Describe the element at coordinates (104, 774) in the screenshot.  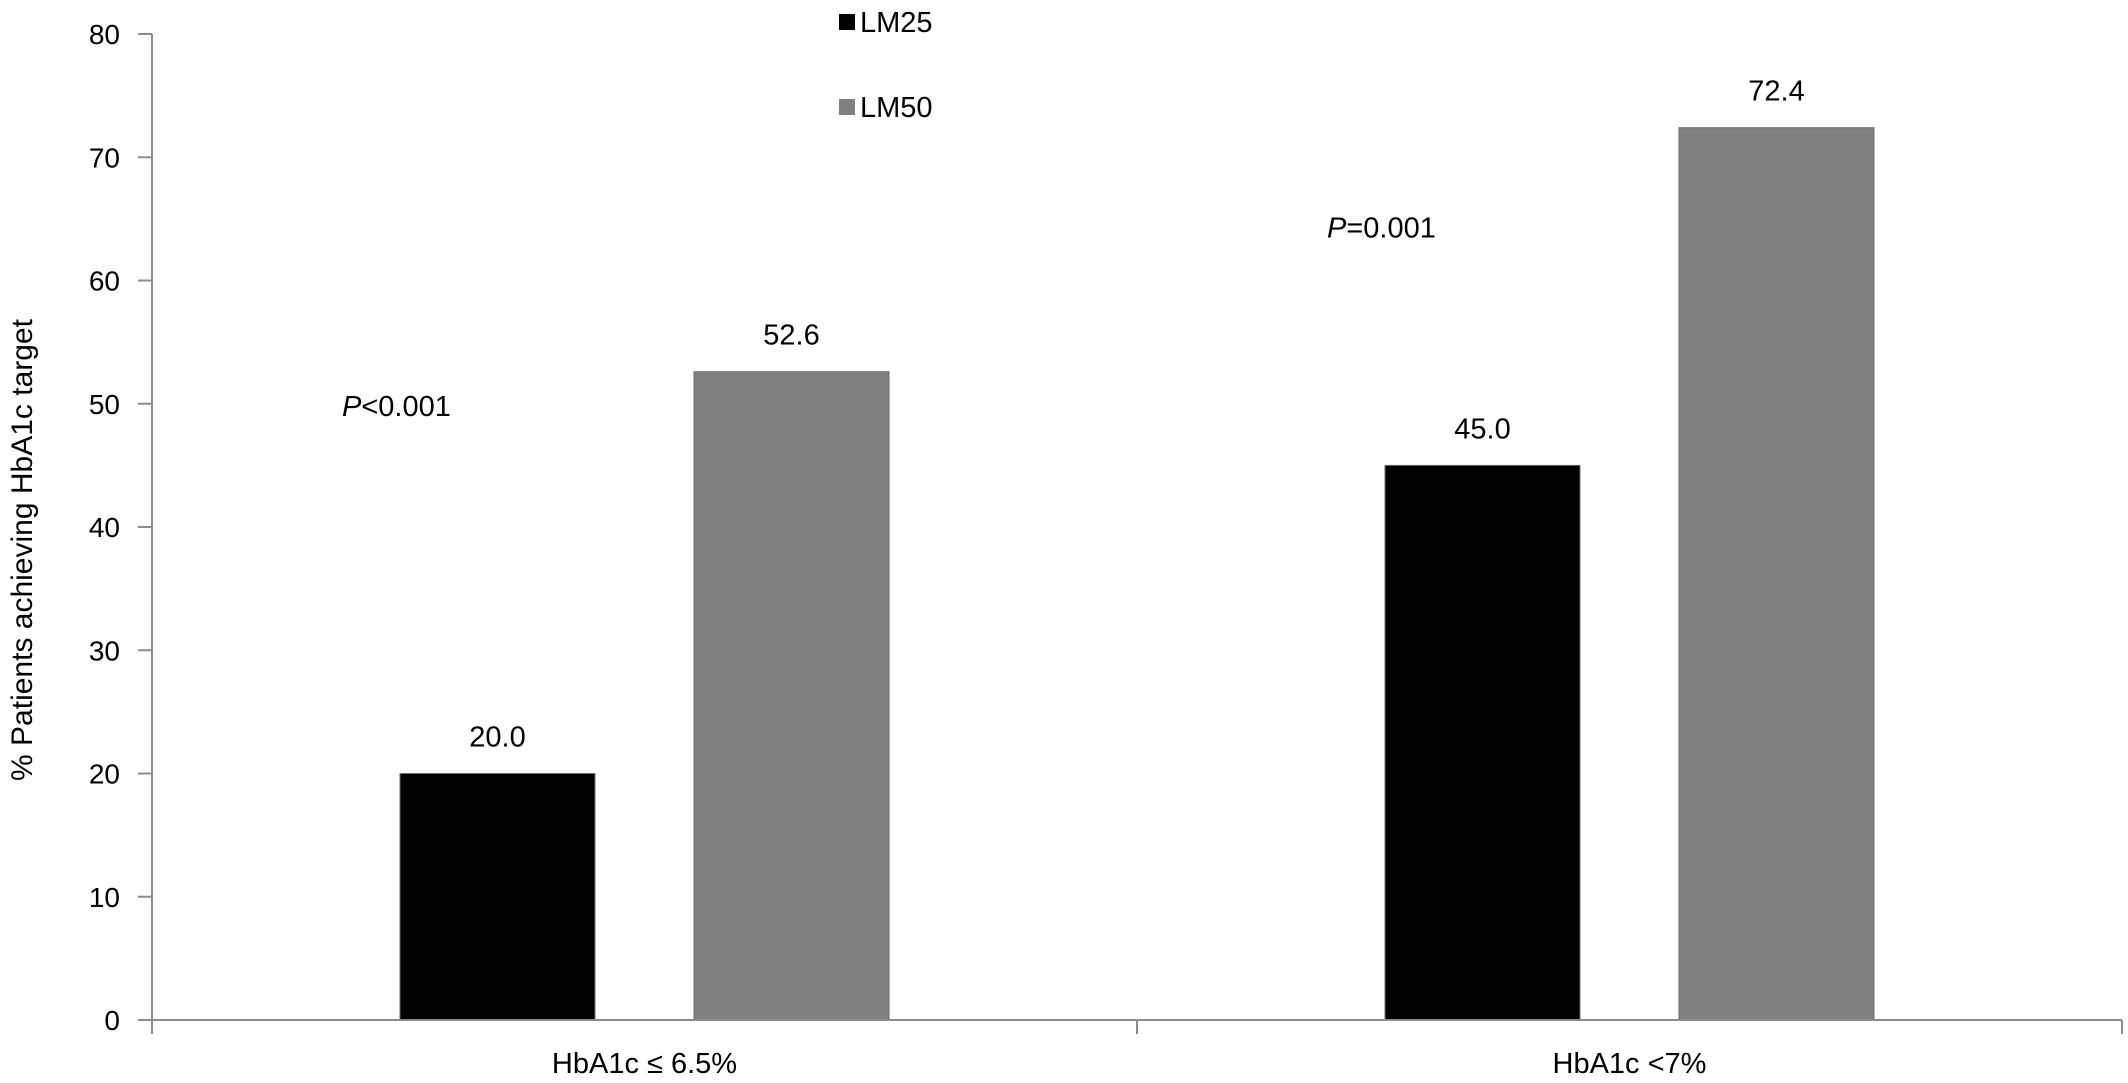
I see `y-tick-label: 20` at that location.